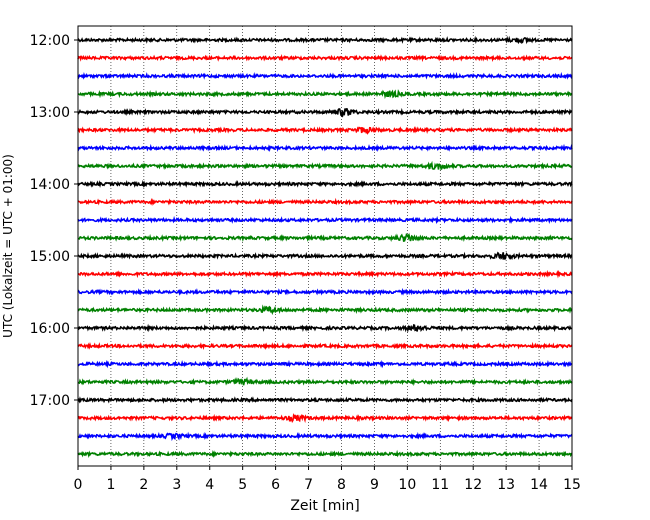 The image size is (650, 520). I want to click on x-tick-label: 13, so click(506, 485).